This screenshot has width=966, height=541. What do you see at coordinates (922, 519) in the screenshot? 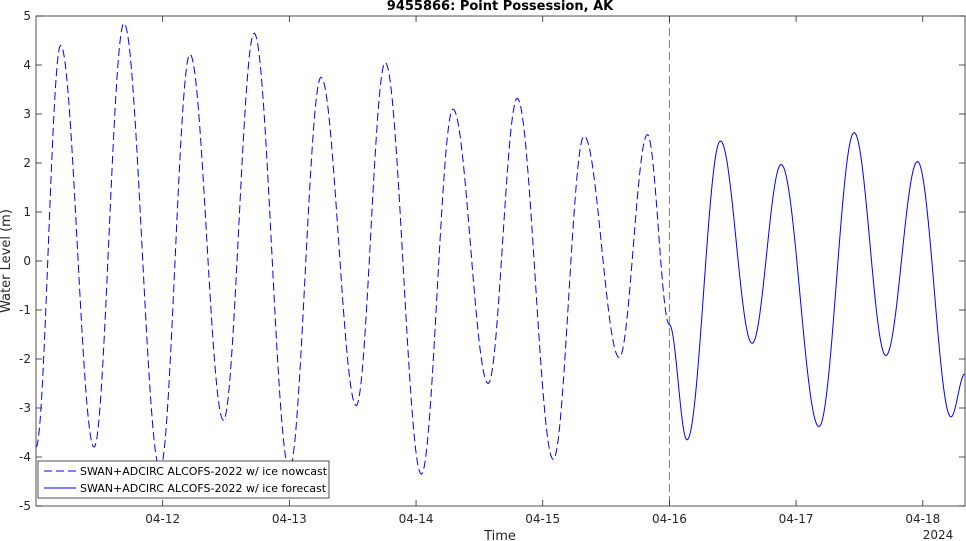
I see `x-tick-label: 04-18` at bounding box center [922, 519].